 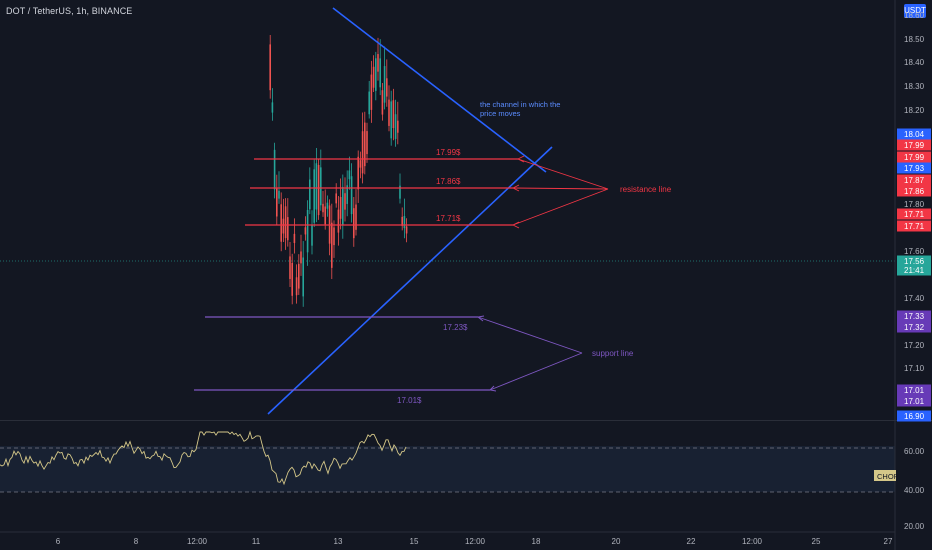 What do you see at coordinates (455, 327) in the screenshot?
I see `support-label: 17.23$` at bounding box center [455, 327].